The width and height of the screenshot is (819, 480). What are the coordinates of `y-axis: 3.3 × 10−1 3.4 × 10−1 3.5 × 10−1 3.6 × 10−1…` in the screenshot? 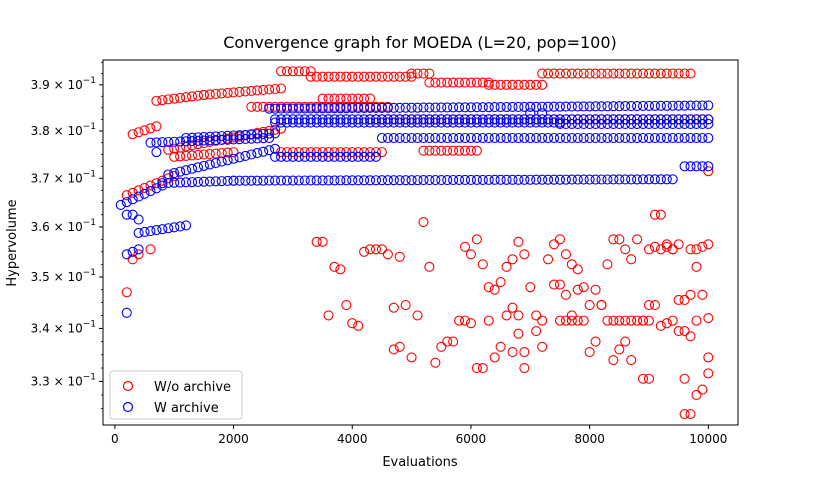 It's located at (67, 235).